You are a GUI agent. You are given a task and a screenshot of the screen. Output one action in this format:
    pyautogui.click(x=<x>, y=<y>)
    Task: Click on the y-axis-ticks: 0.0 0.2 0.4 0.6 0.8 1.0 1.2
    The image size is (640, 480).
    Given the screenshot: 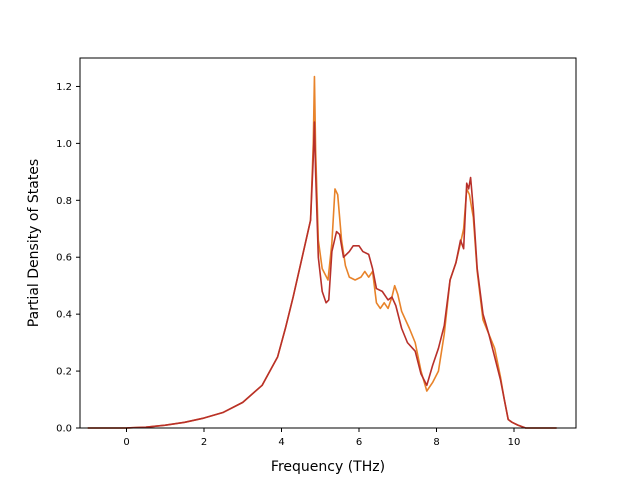 What is the action you would take?
    pyautogui.click(x=68, y=258)
    